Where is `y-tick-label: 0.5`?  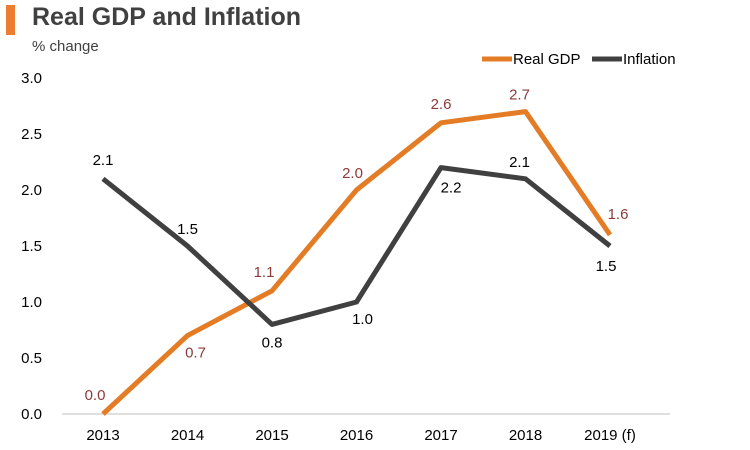 y-tick-label: 0.5 is located at coordinates (31, 358).